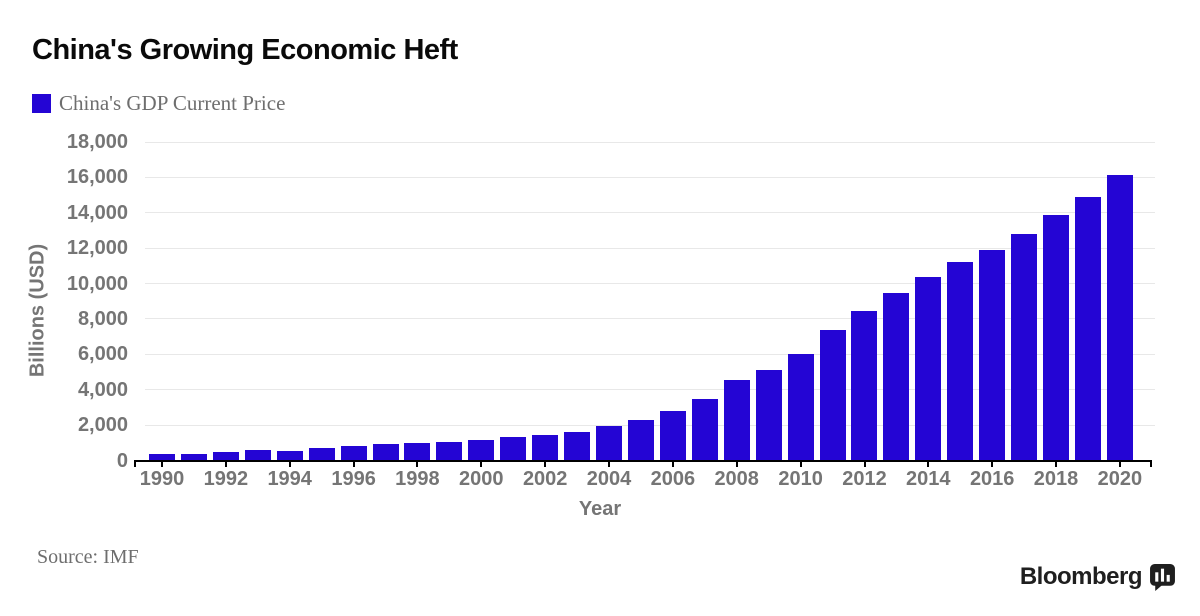  I want to click on x-tick-label: 2012, so click(864, 479).